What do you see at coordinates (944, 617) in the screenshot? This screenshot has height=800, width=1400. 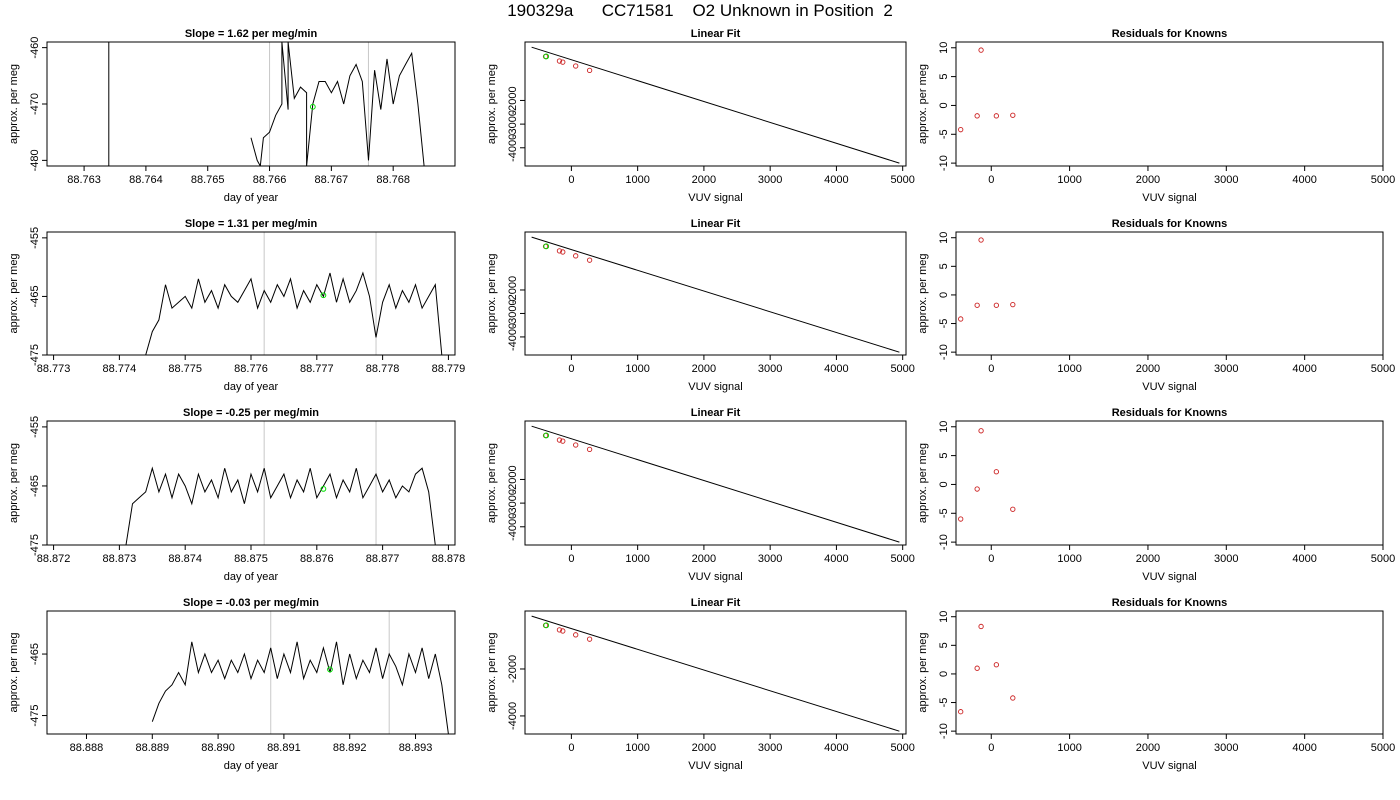 I see `y-tick-label: 10` at bounding box center [944, 617].